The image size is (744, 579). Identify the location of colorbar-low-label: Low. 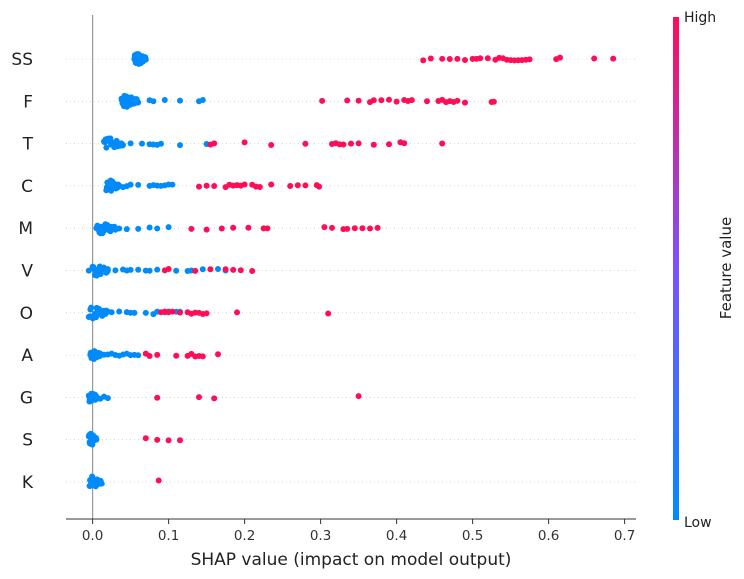
(698, 523).